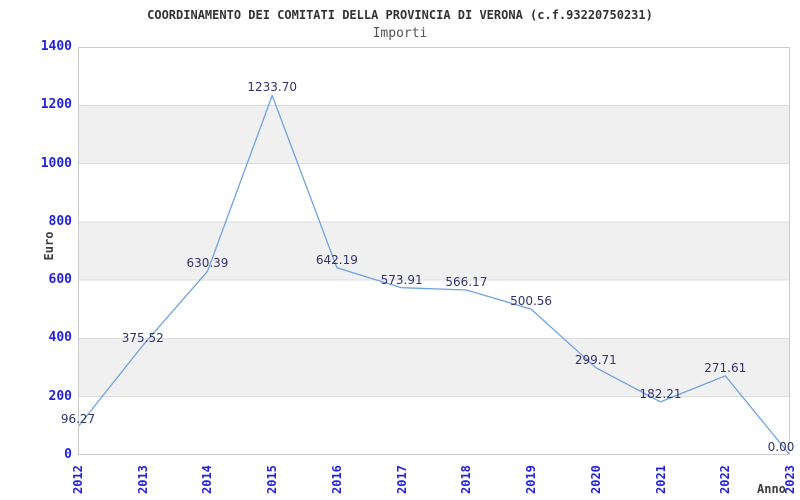 The width and height of the screenshot is (800, 500). Describe the element at coordinates (56, 46) in the screenshot. I see `y-tick-label: 1400` at that location.